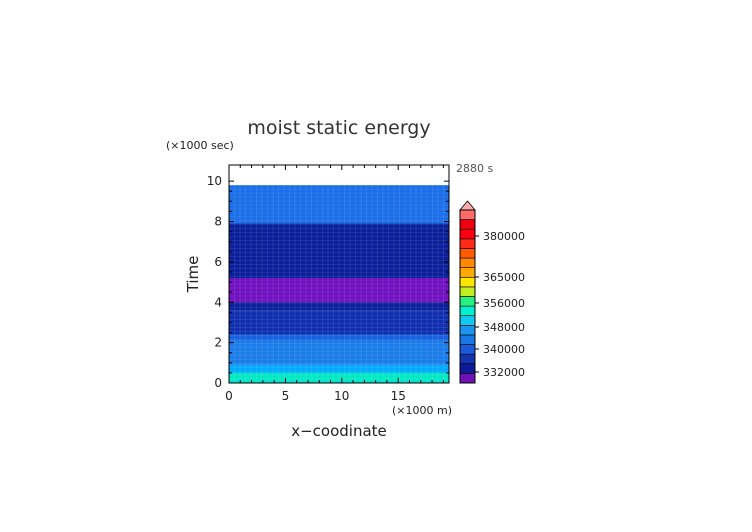  I want to click on y-unit-label: (×1000 sec), so click(200, 145).